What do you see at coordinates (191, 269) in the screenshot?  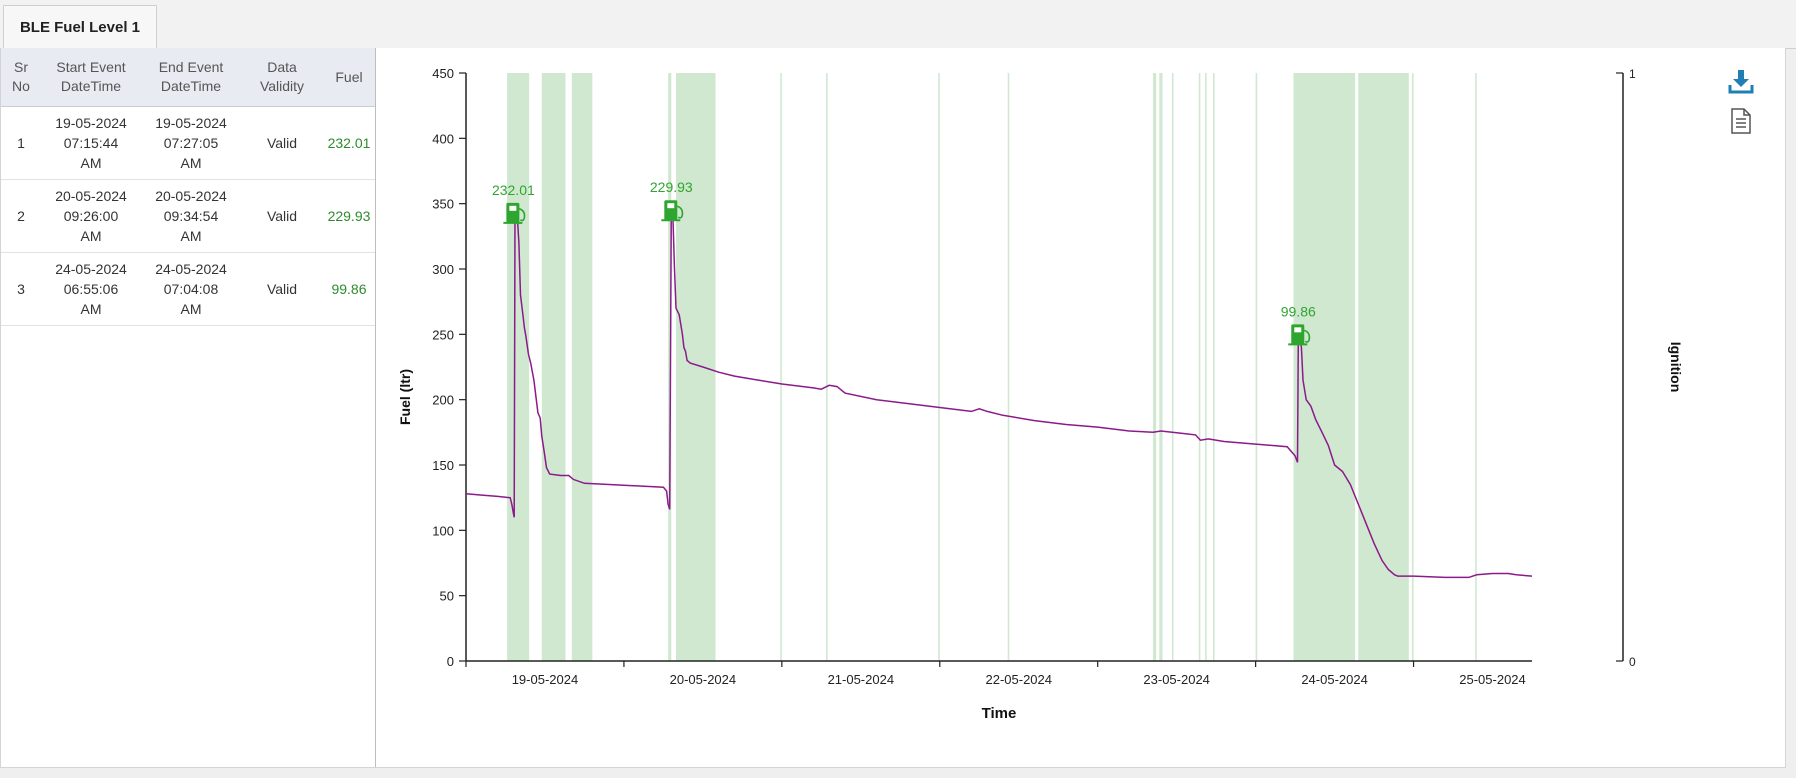 I see `end-date: 24-05-2024` at bounding box center [191, 269].